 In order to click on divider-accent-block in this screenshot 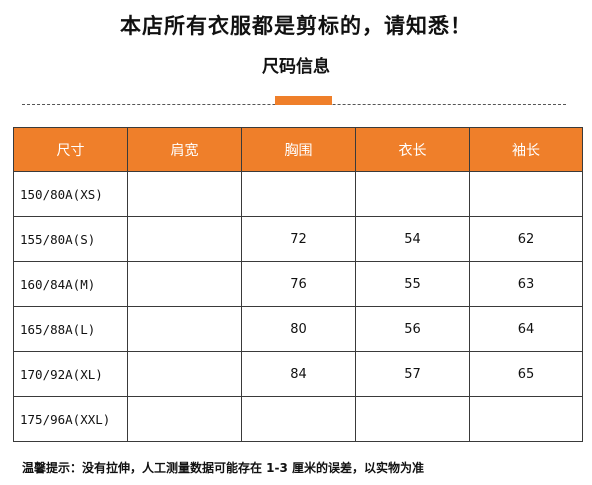, I will do `click(303, 100)`.